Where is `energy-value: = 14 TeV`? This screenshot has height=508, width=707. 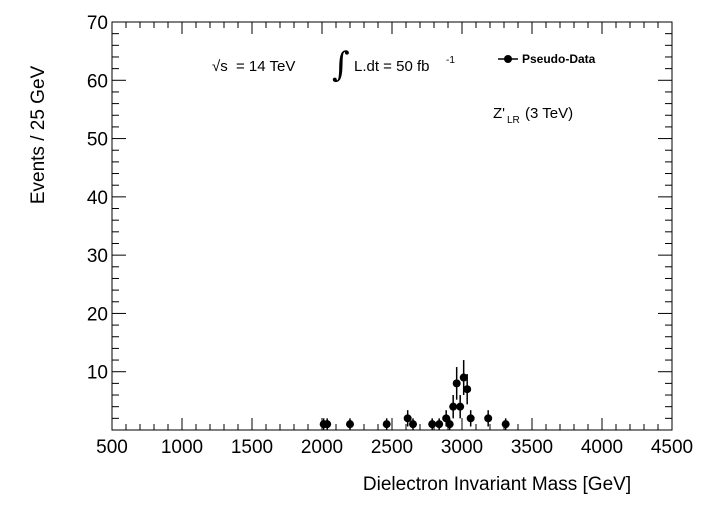 energy-value: = 14 TeV is located at coordinates (265, 66).